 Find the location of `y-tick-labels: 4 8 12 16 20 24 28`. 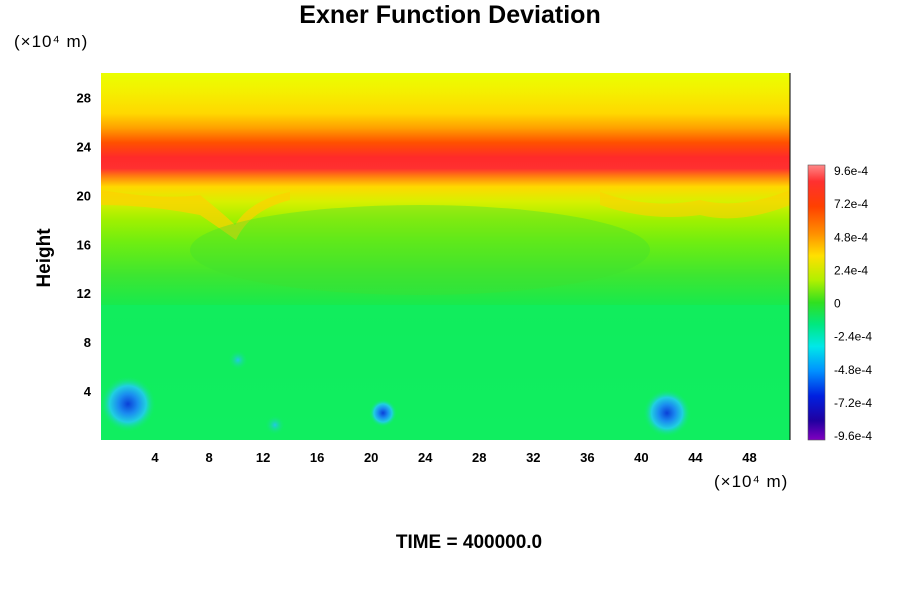

y-tick-labels: 4 8 12 16 20 24 28 is located at coordinates (84, 244).